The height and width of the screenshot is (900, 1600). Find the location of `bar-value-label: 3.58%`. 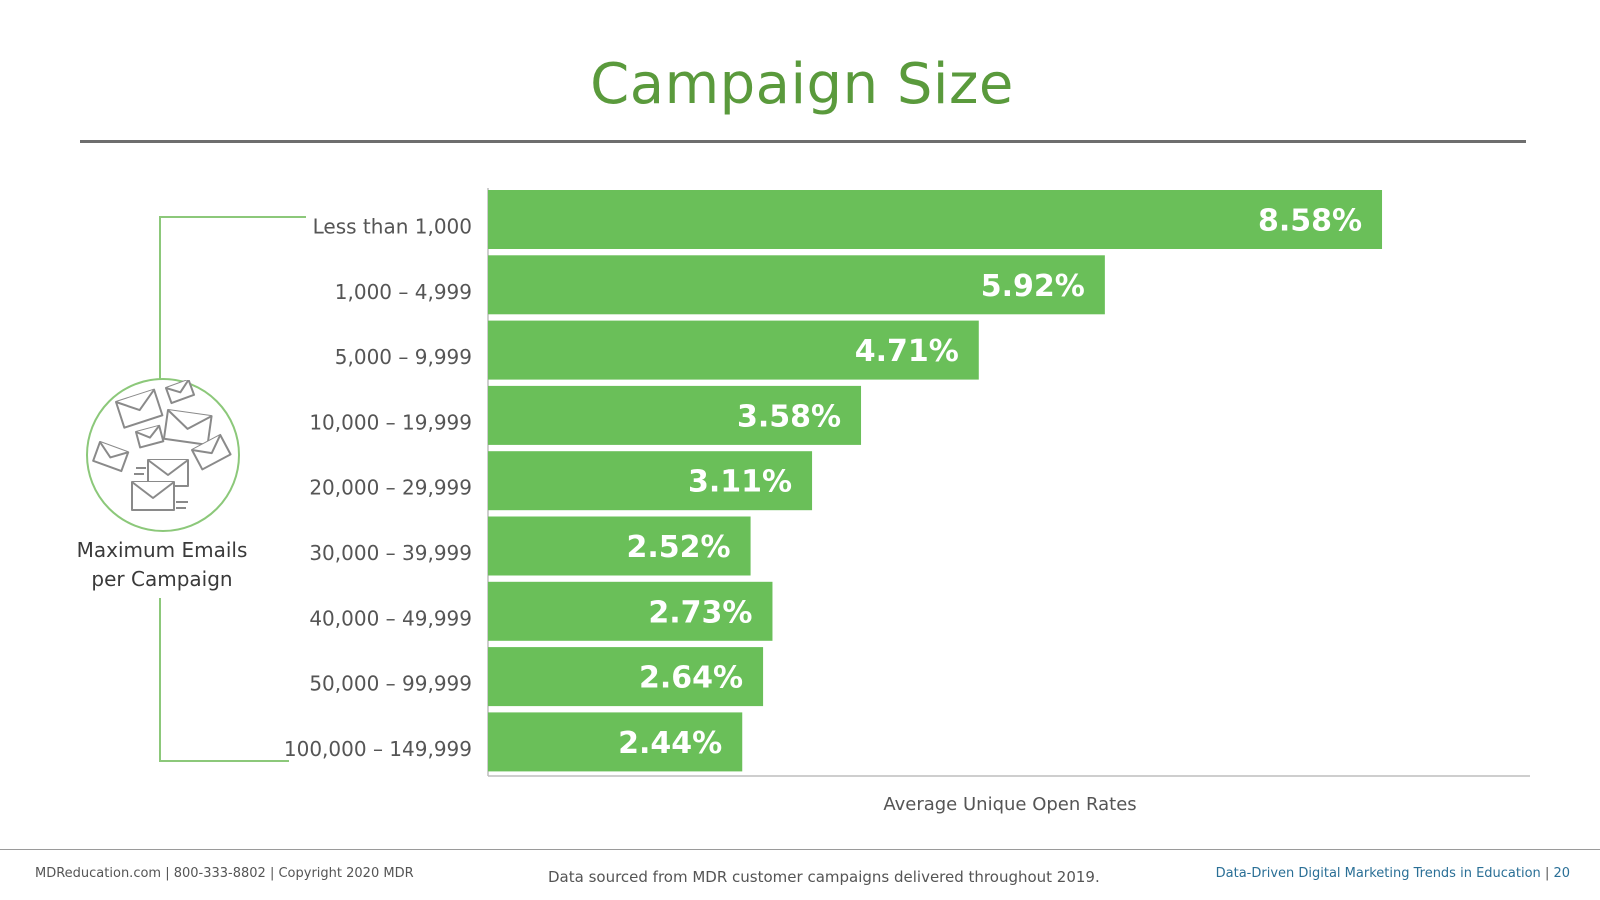

bar-value-label: 3.58% is located at coordinates (789, 416).